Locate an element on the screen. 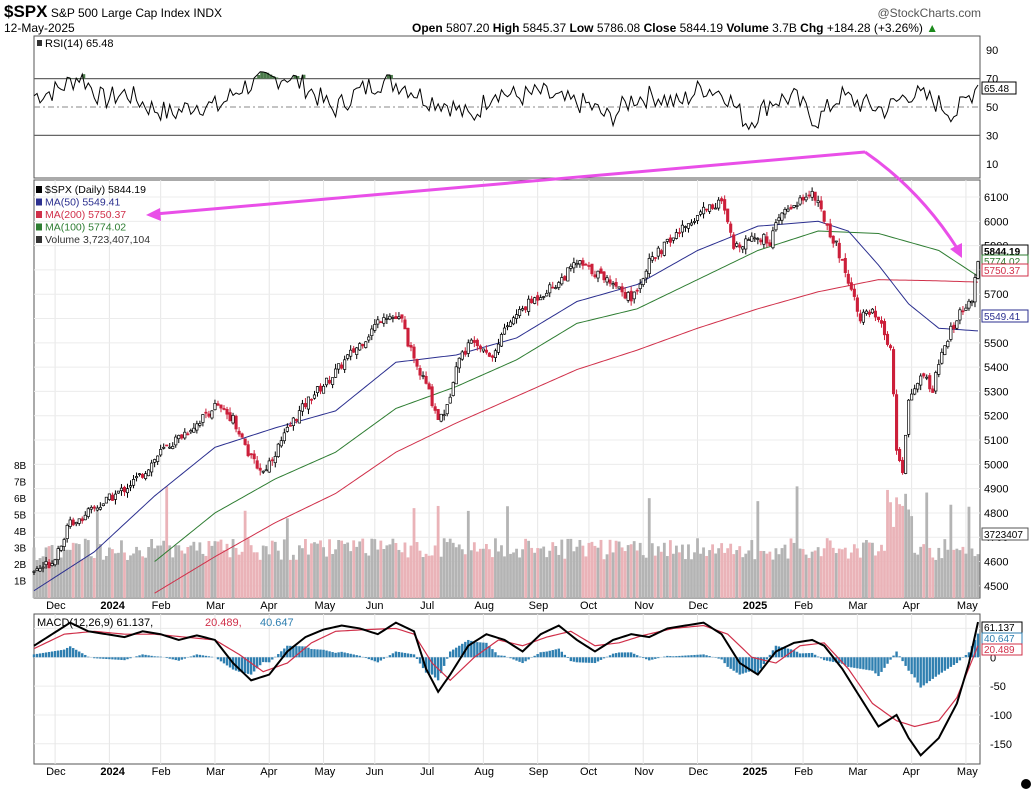 The height and width of the screenshot is (789, 1031). macd-xtick: Nov is located at coordinates (644, 772).